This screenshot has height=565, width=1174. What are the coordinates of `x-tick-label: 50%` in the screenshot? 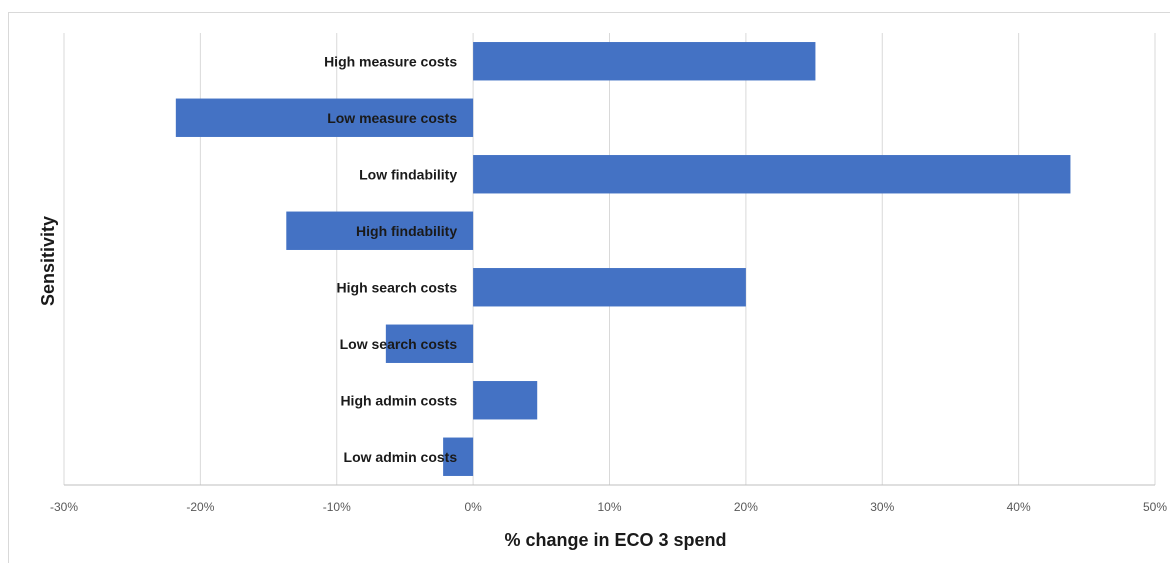 It's located at (1155, 507).